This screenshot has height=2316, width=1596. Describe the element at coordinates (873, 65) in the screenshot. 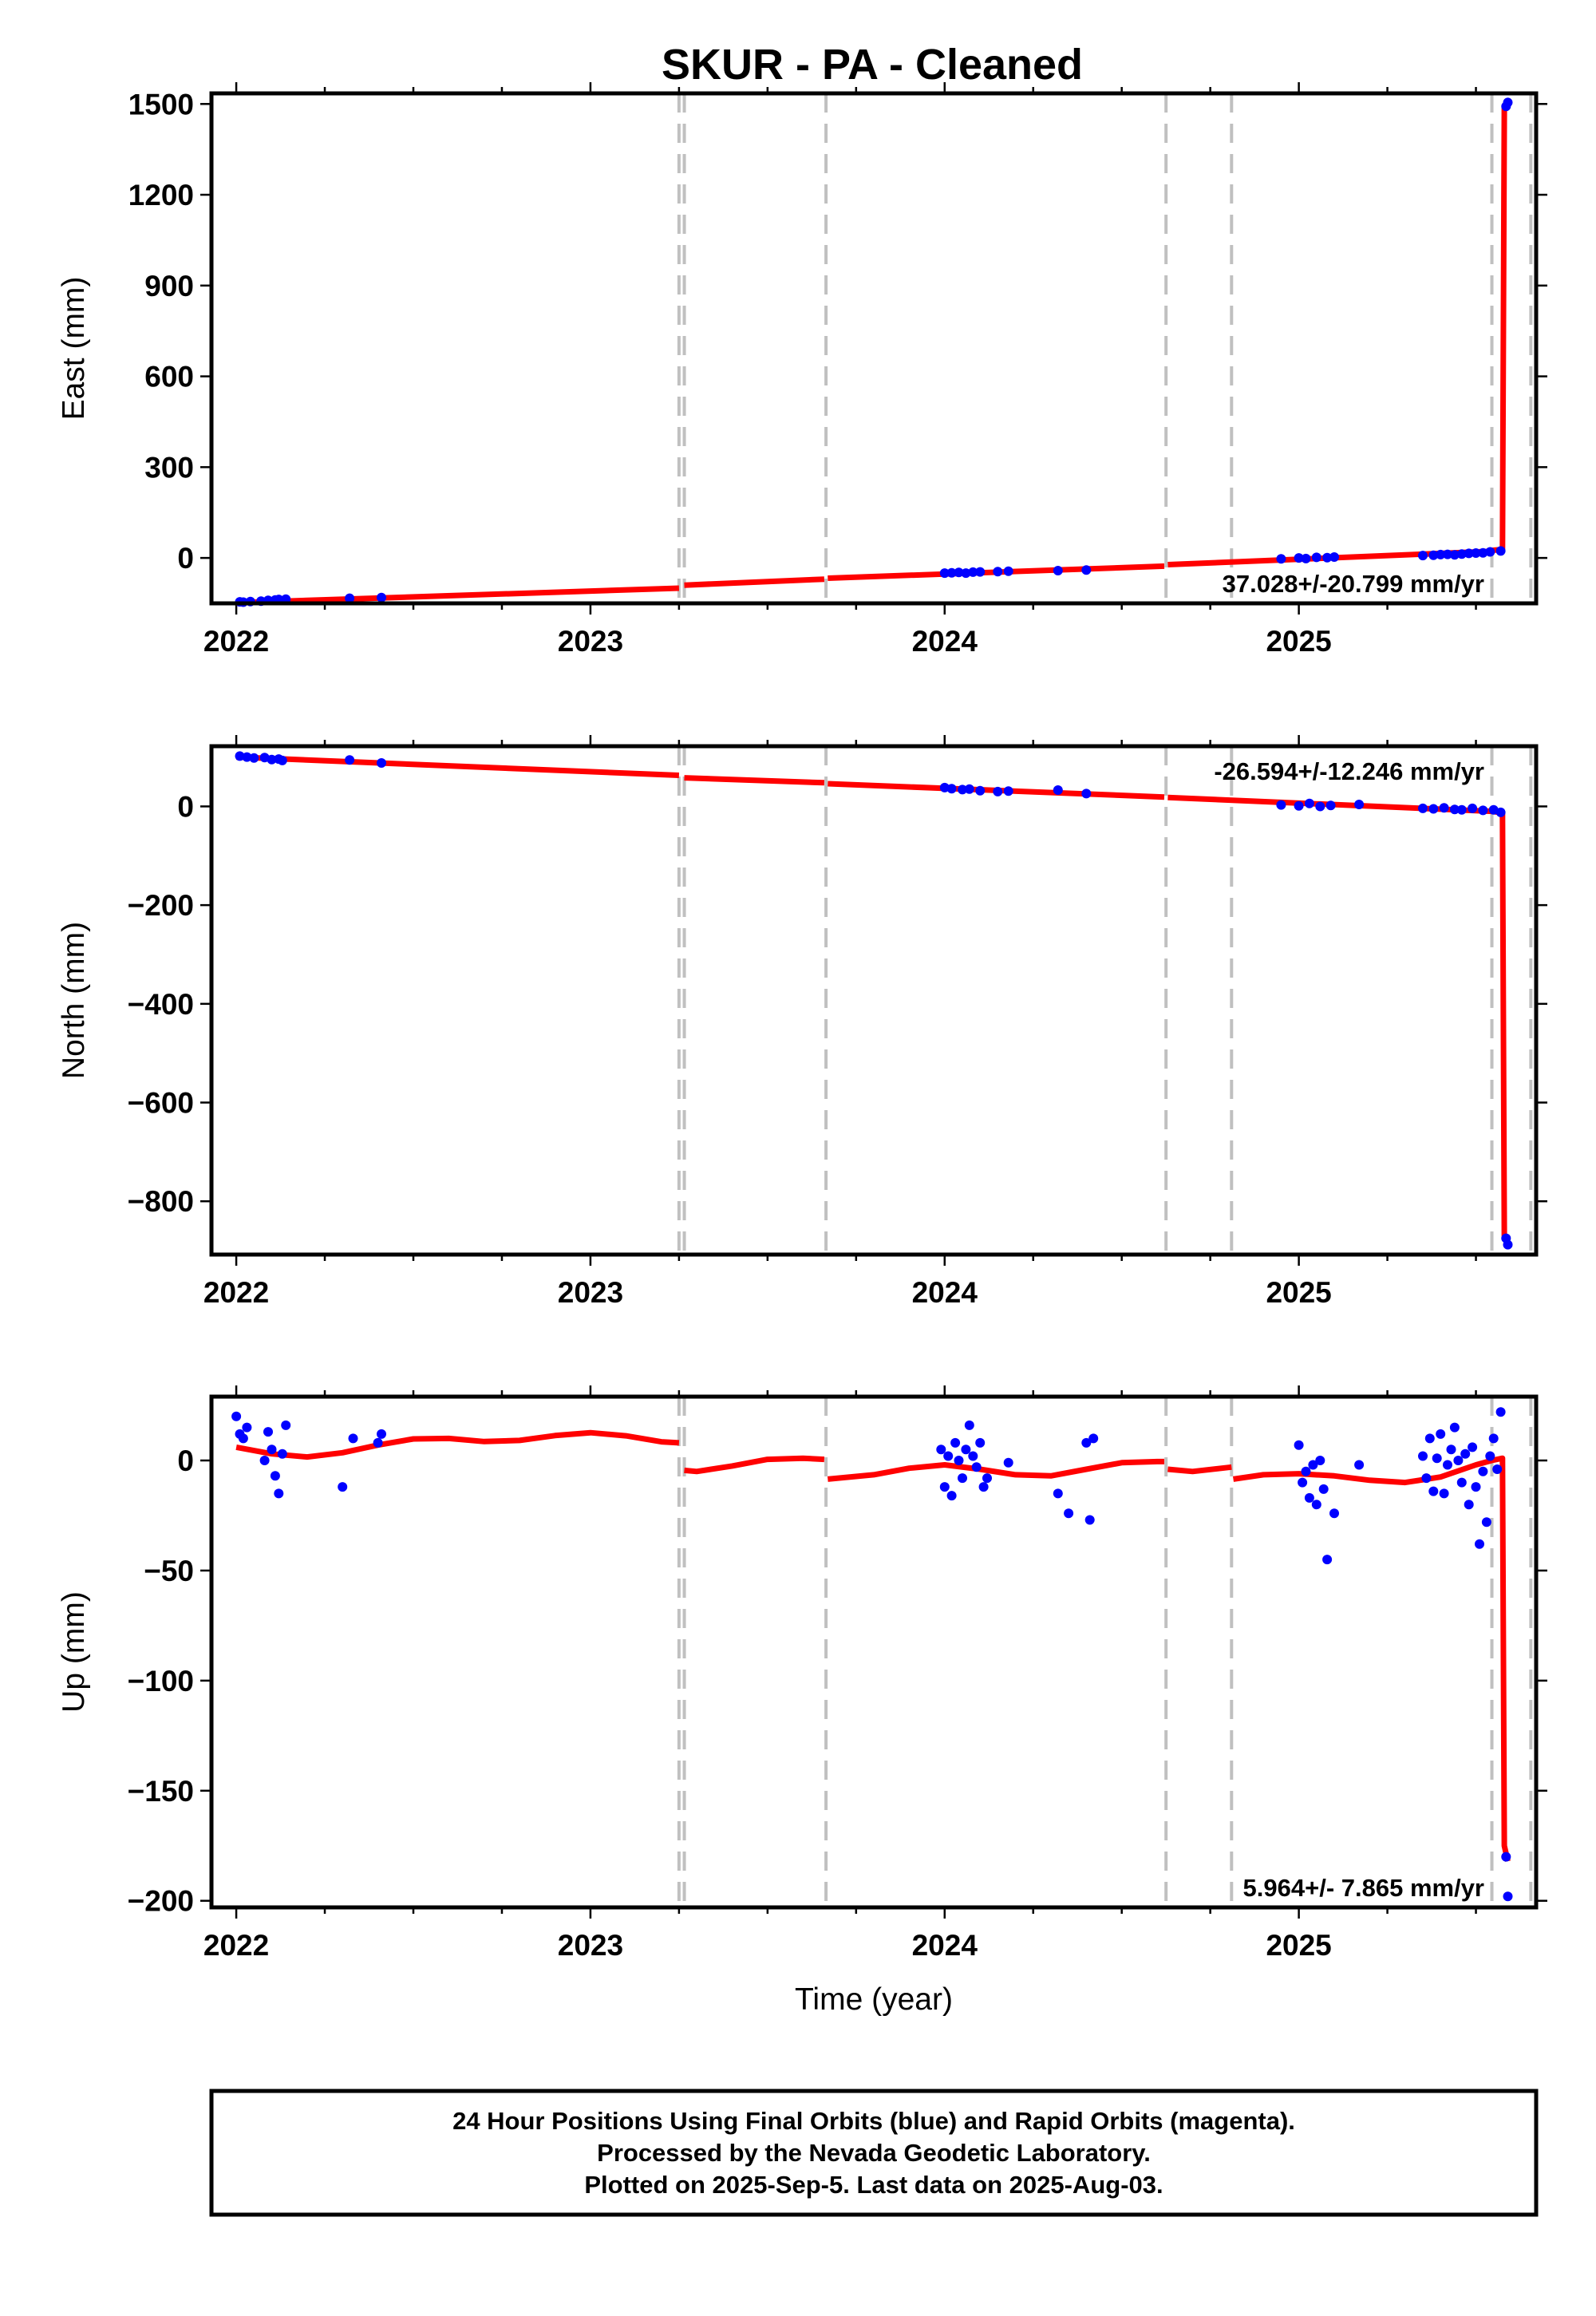

I see `chart-title: SKUR - PA - Cleaned` at that location.